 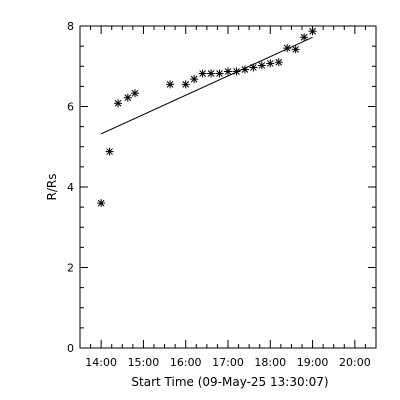 I want to click on x-tick-label: 20:00, so click(x=355, y=362).